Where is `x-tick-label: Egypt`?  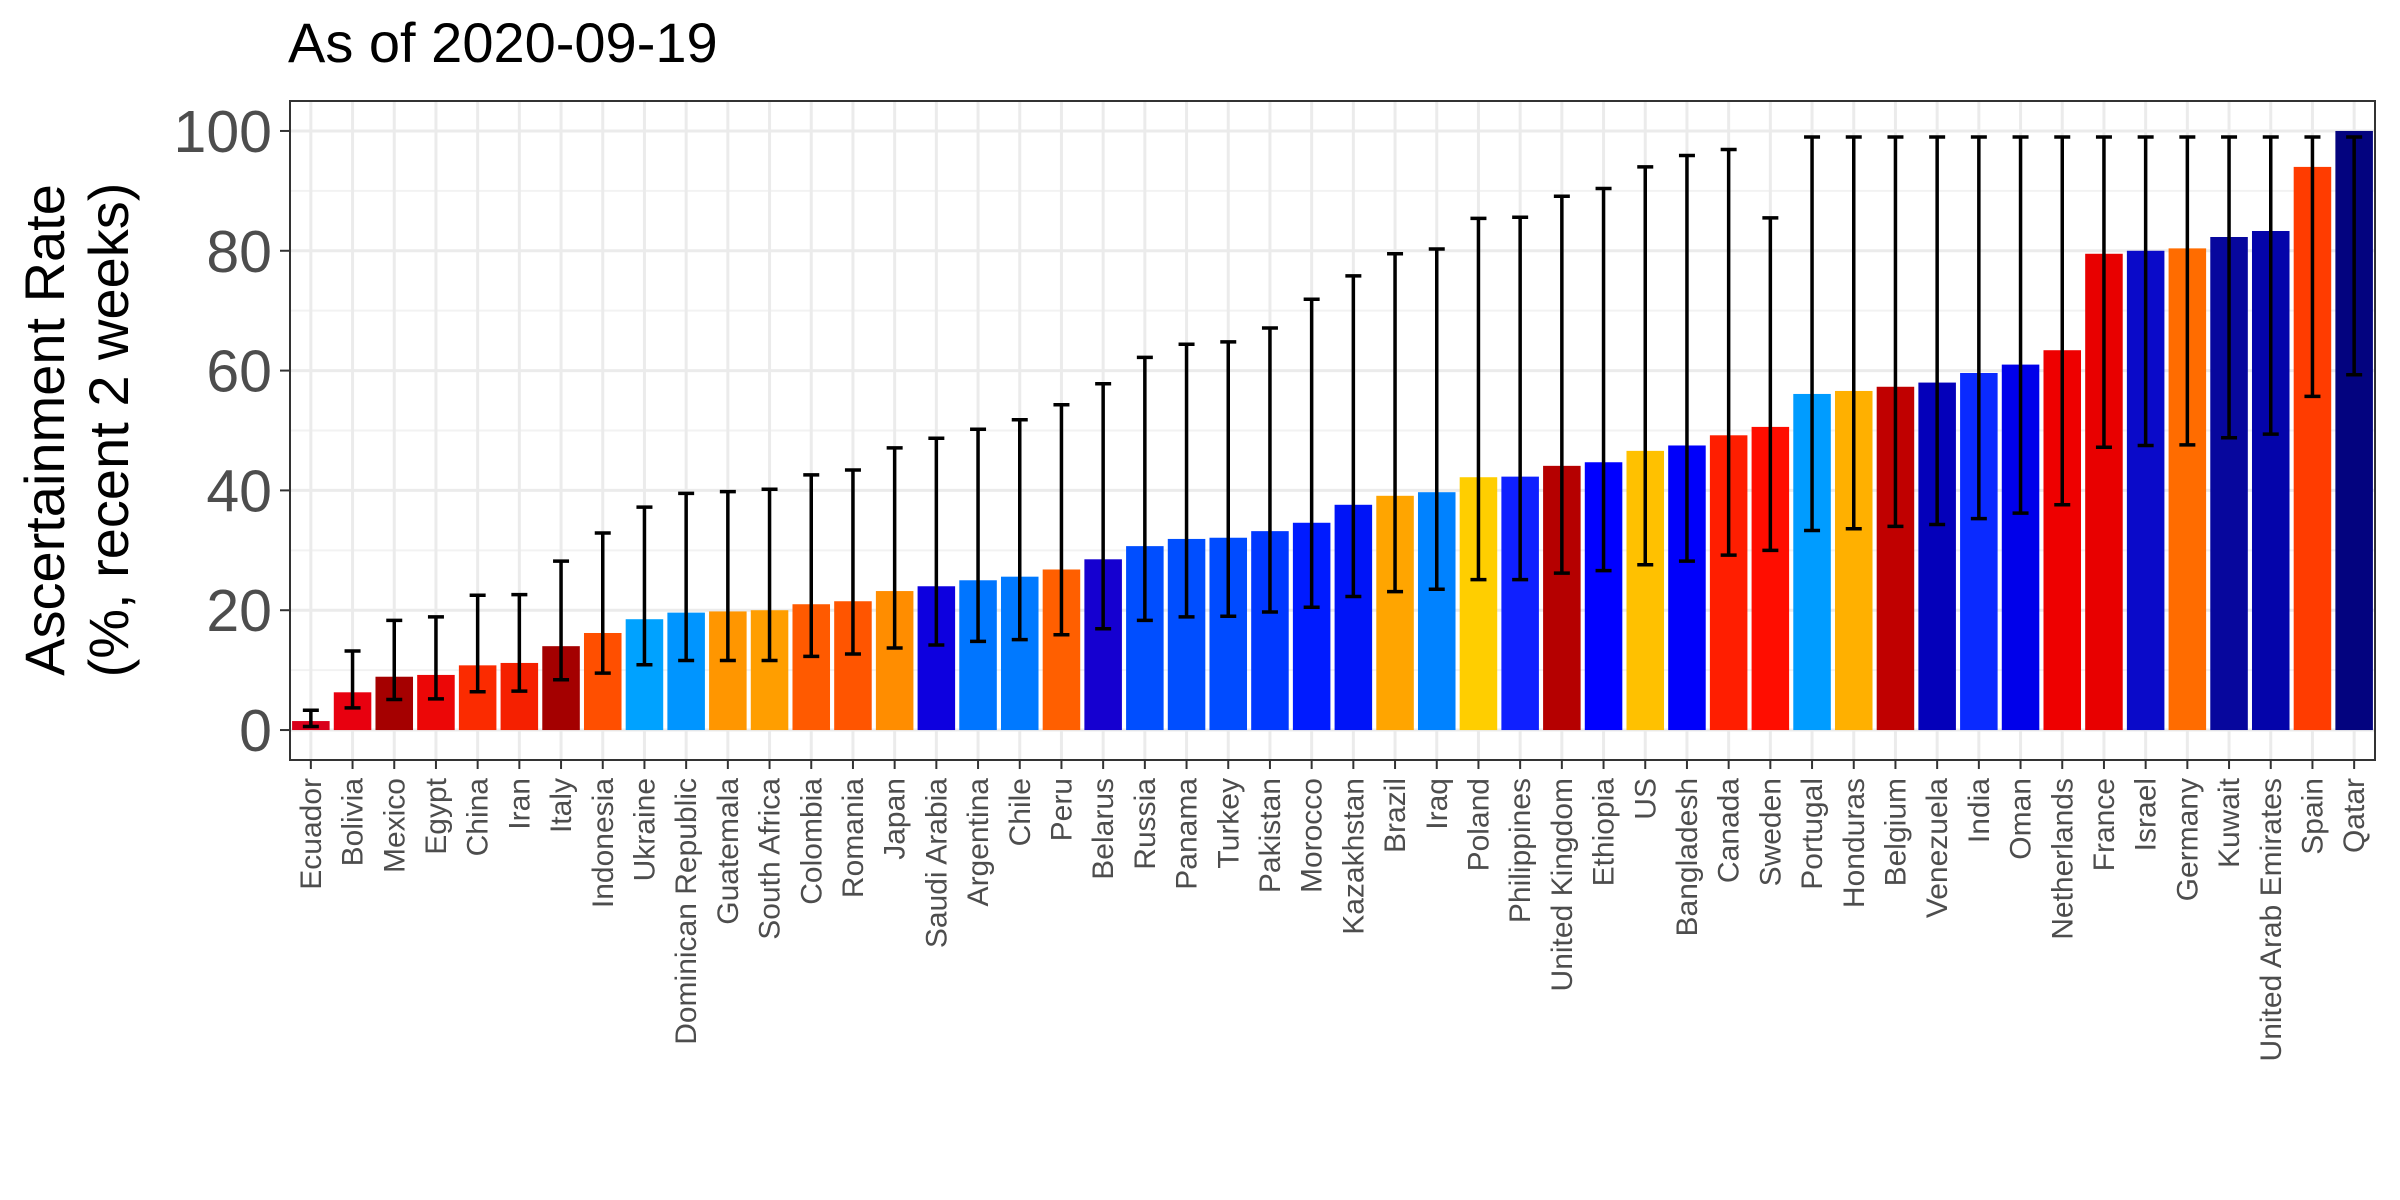
x-tick-label: Egypt is located at coordinates (436, 815).